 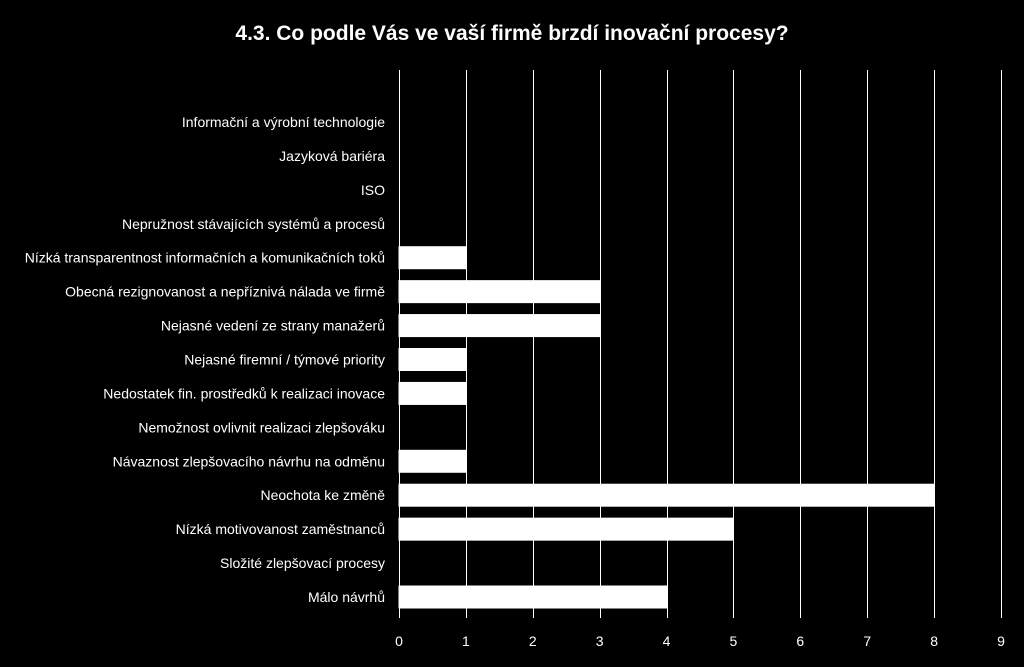 I want to click on x-axis-ticks: 0 1 2 3 4 5 6 7 8 9, so click(x=700, y=641).